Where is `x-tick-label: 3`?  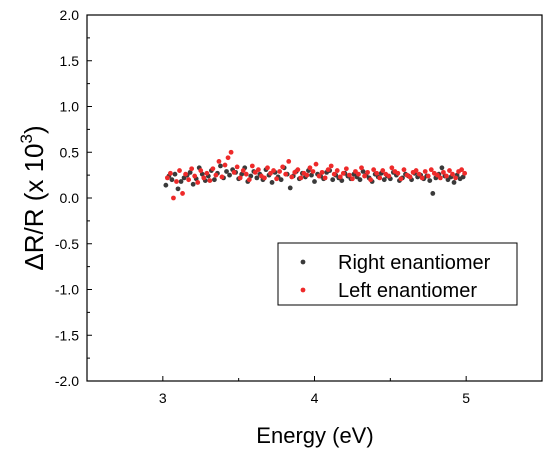 x-tick-label: 3 is located at coordinates (163, 398).